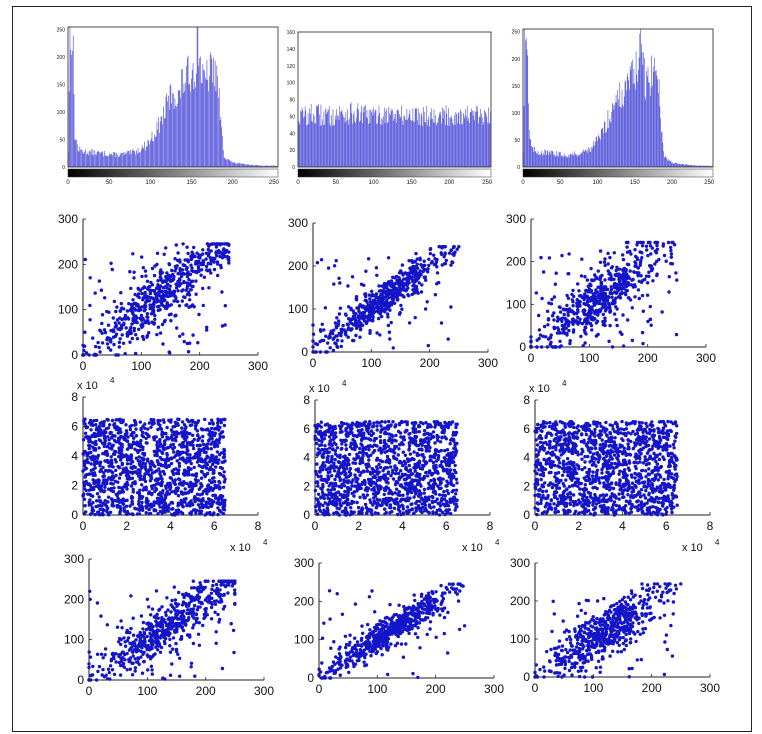 The width and height of the screenshot is (762, 734). What do you see at coordinates (200, 366) in the screenshot?
I see `x-tick-label: 200` at bounding box center [200, 366].